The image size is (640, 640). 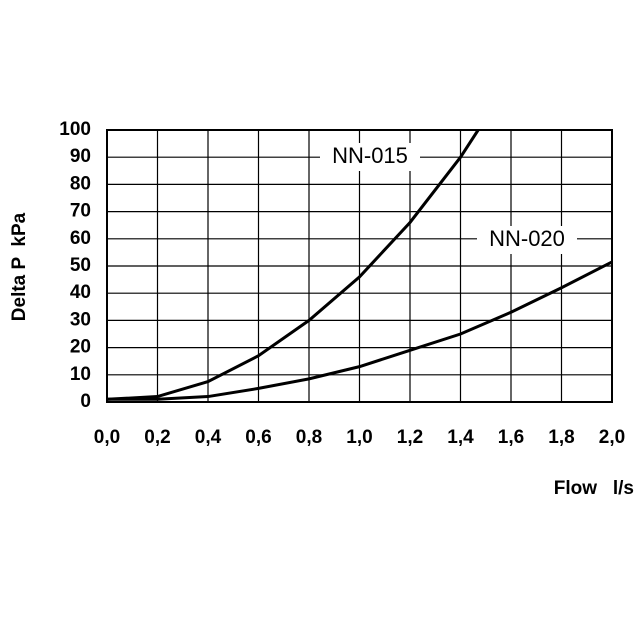 I want to click on y-tick-label: 90, so click(x=80, y=156).